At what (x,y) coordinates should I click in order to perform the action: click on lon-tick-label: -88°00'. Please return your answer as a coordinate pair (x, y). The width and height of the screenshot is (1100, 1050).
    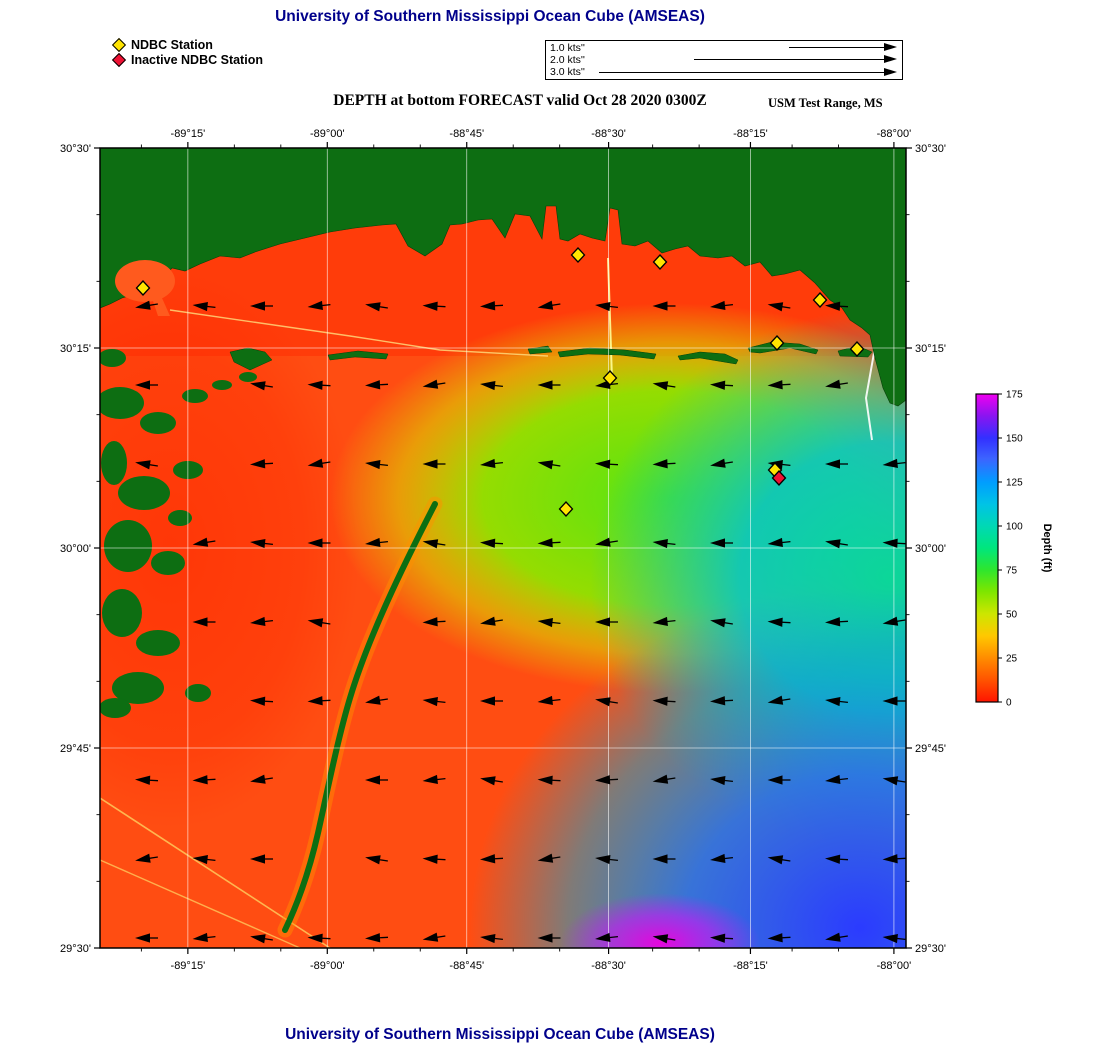
    Looking at the image, I should click on (894, 966).